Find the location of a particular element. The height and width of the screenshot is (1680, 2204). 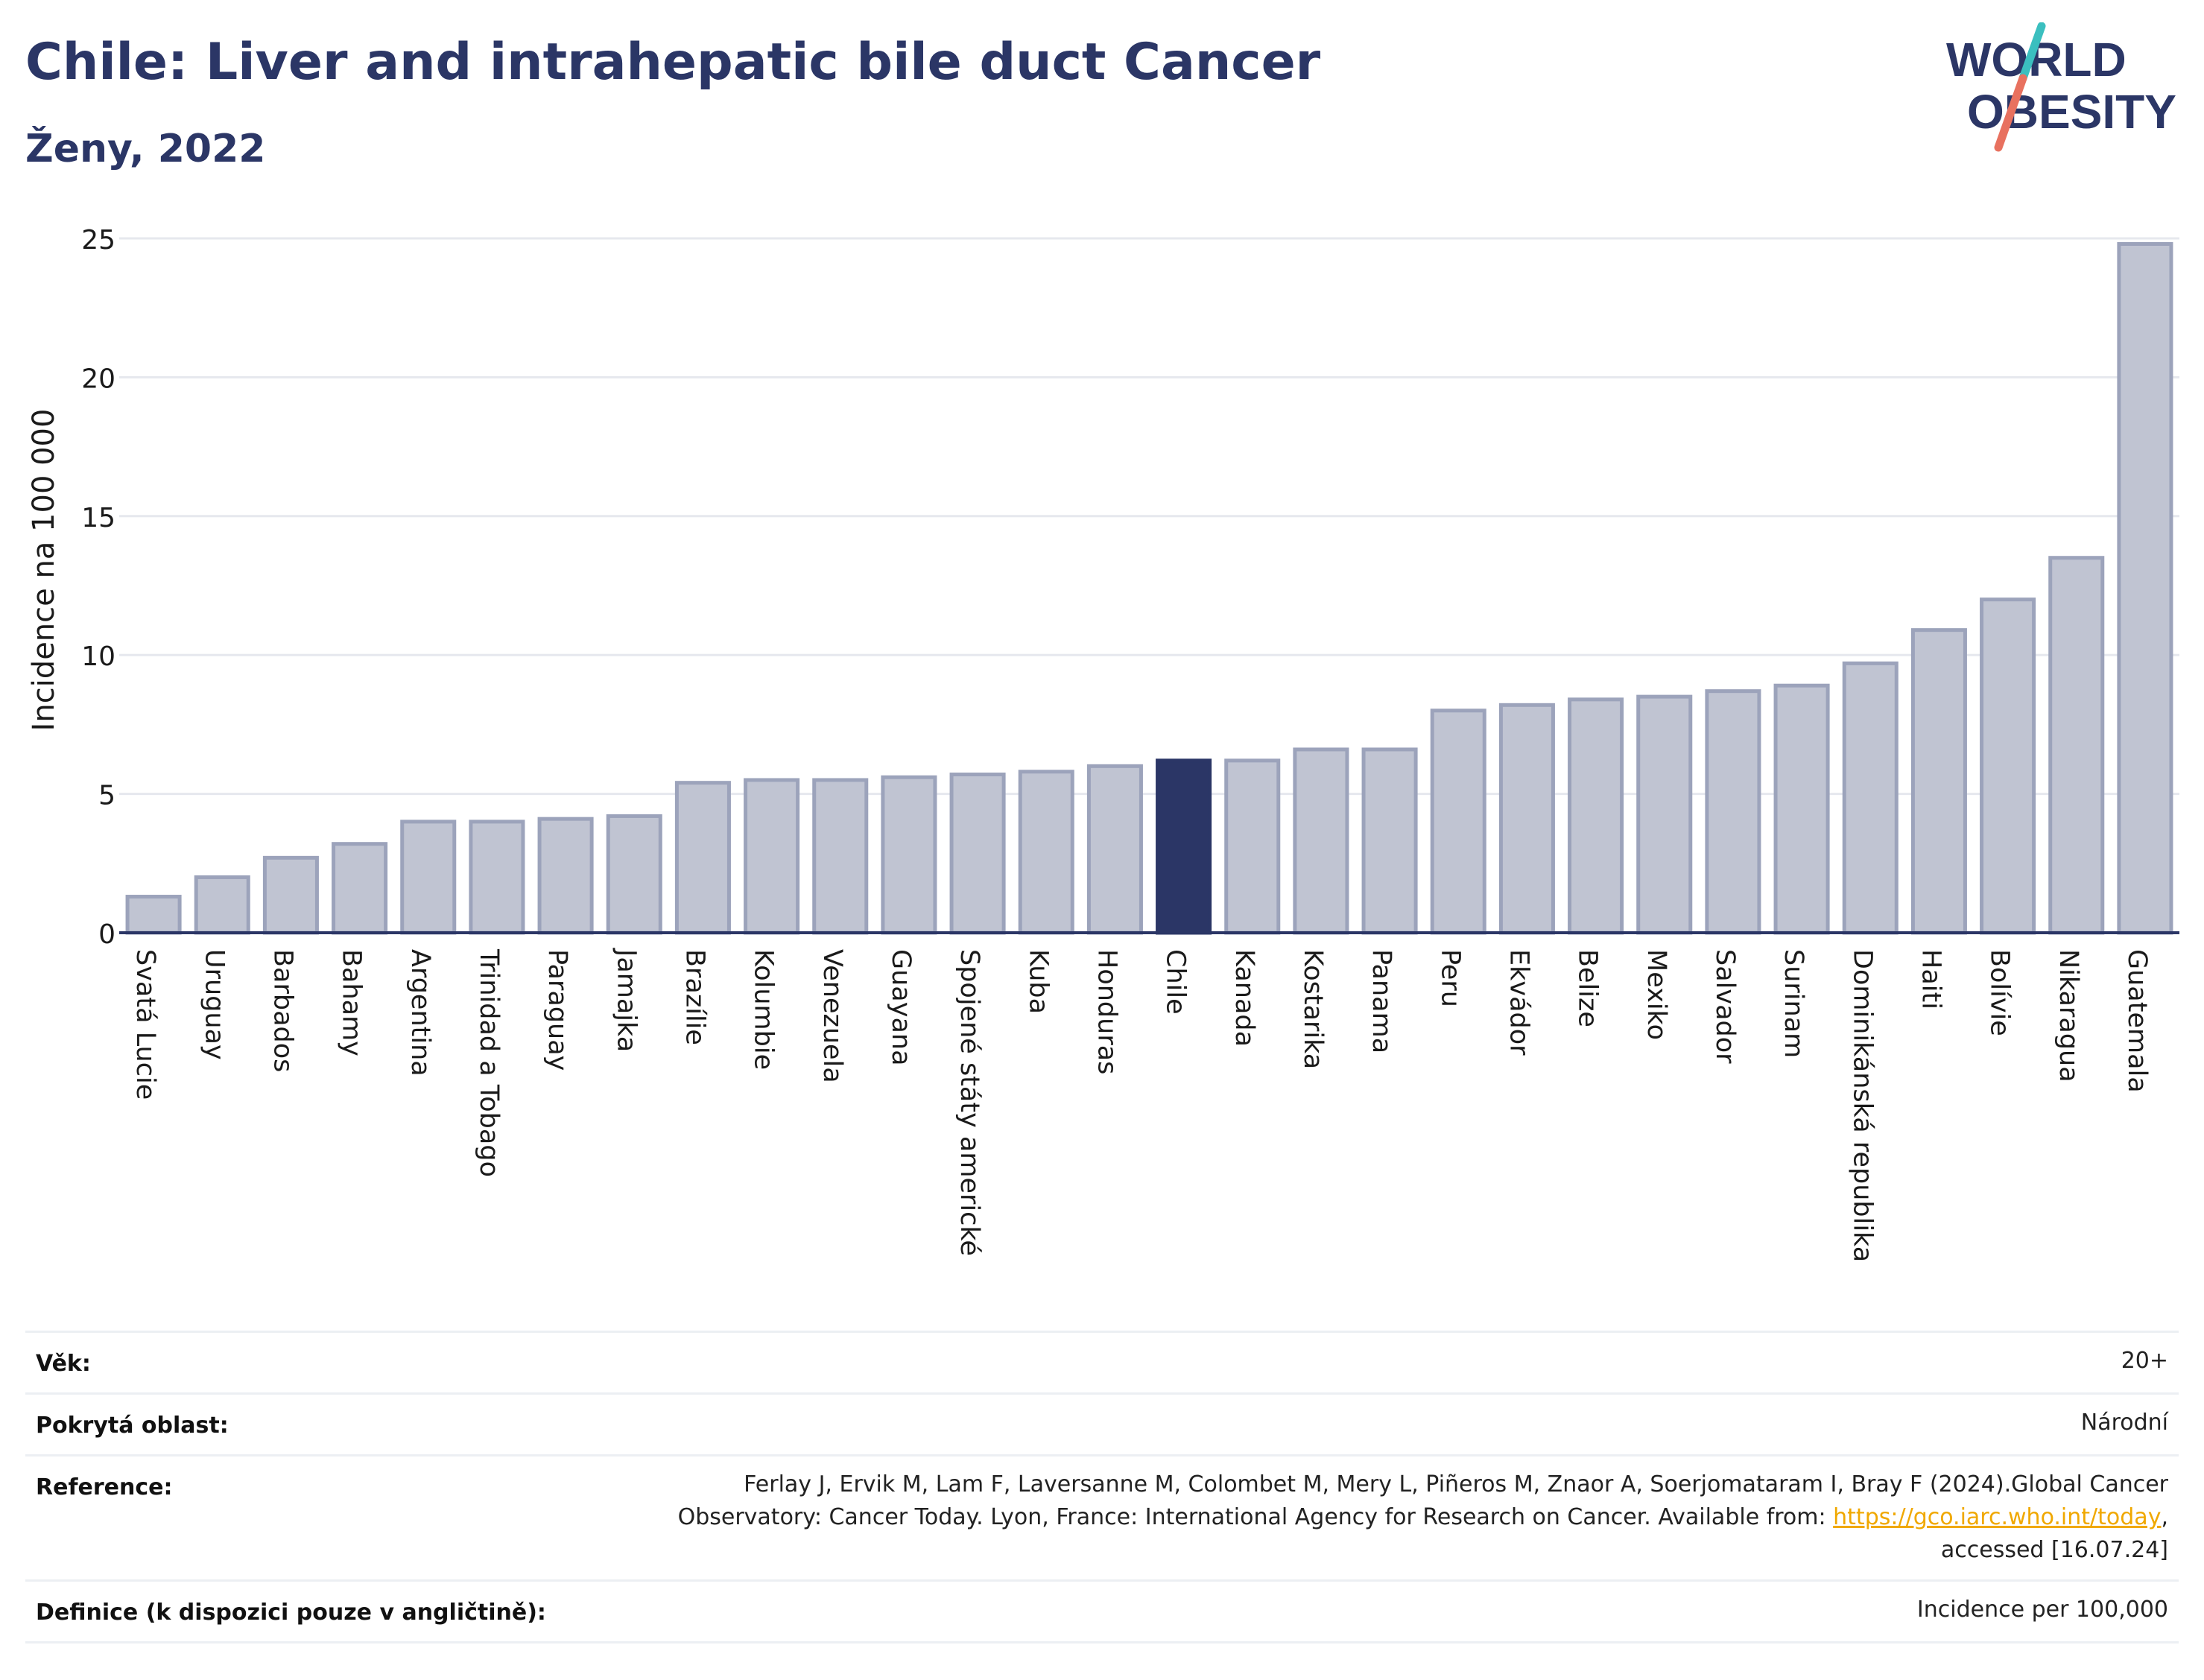

world-obesity-logo: WORLD OBESITY is located at coordinates (2061, 87).